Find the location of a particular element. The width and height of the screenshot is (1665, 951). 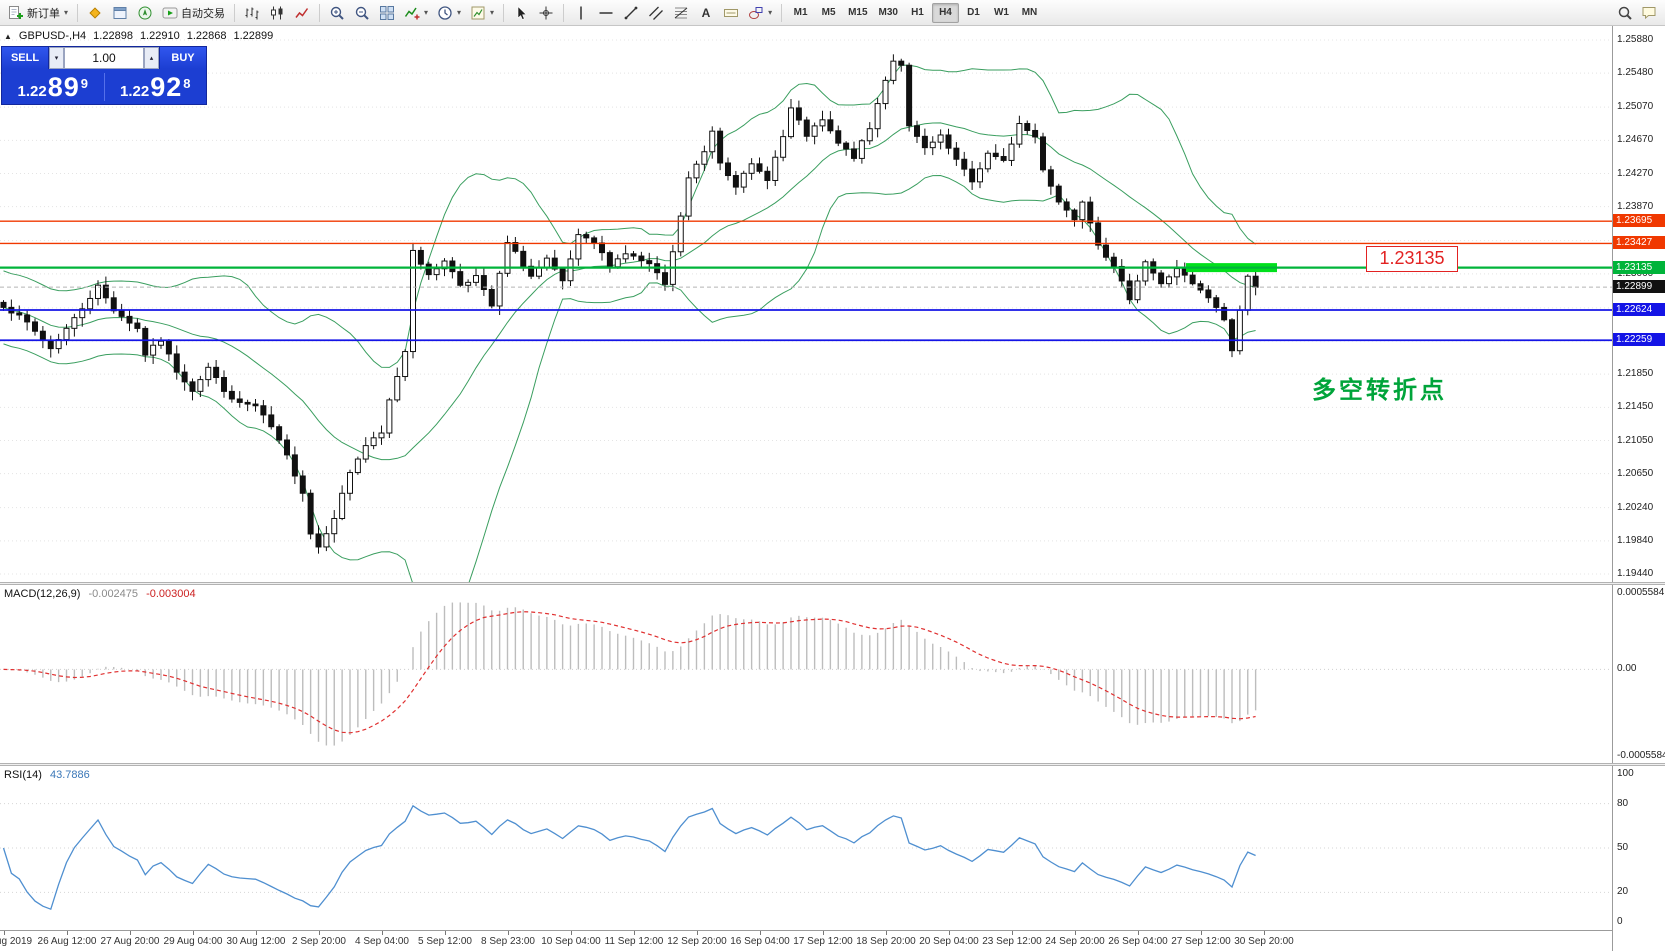

collapse-arrow-icon: ▲ is located at coordinates (8, 36).